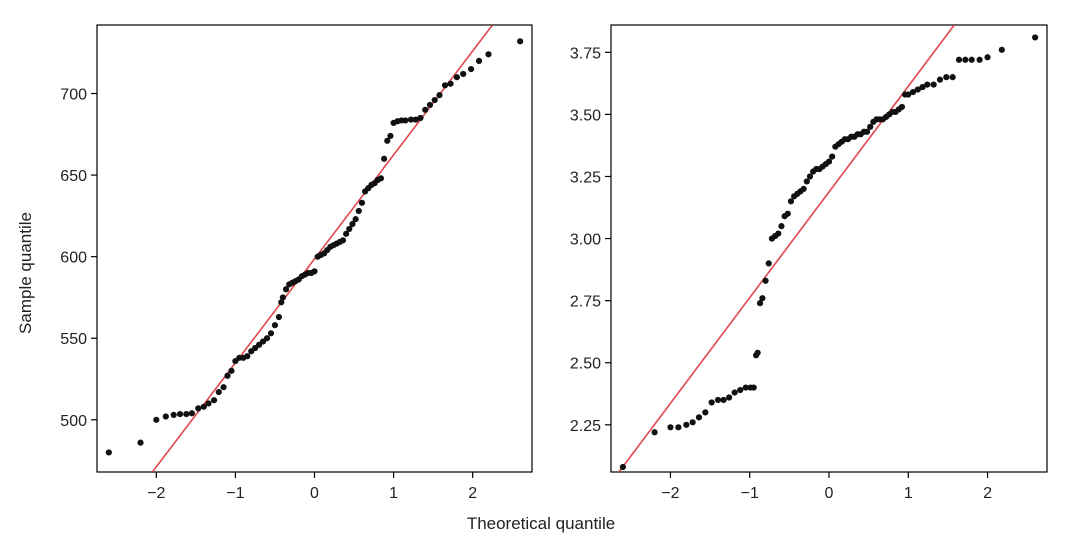 This screenshot has height=547, width=1074. What do you see at coordinates (73, 421) in the screenshot?
I see `y-tick-label: 500` at bounding box center [73, 421].